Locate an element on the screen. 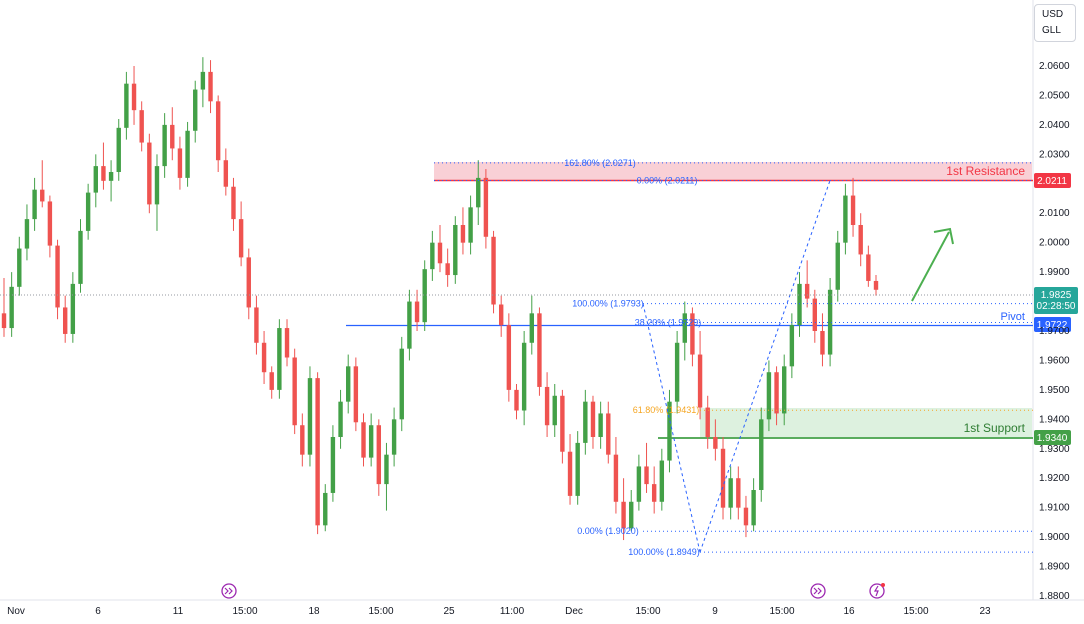 Image resolution: width=1084 pixels, height=624 pixels. support-price-tag: 1.9340 is located at coordinates (1052, 437).